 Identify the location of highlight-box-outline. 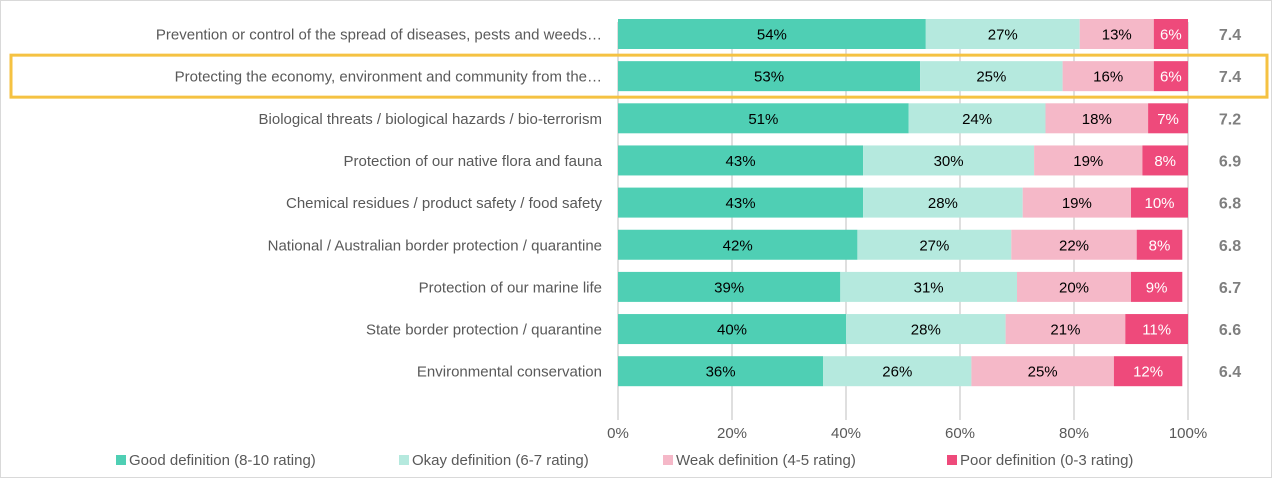
(639, 76).